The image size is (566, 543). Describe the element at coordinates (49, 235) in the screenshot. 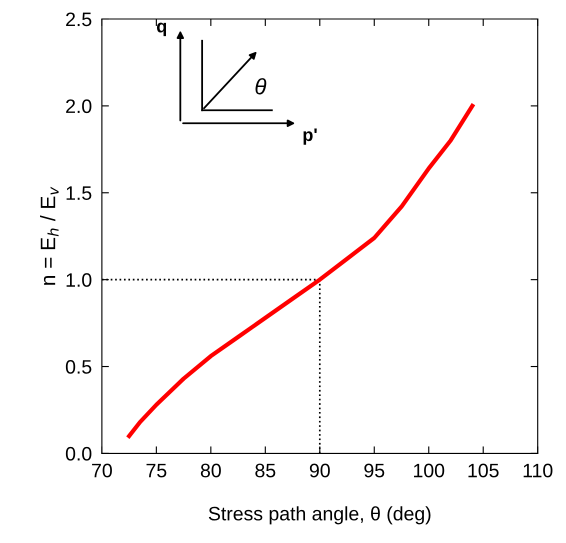

I see `y-axis-title: n = E$_{h}$ / E$_{v}$` at that location.